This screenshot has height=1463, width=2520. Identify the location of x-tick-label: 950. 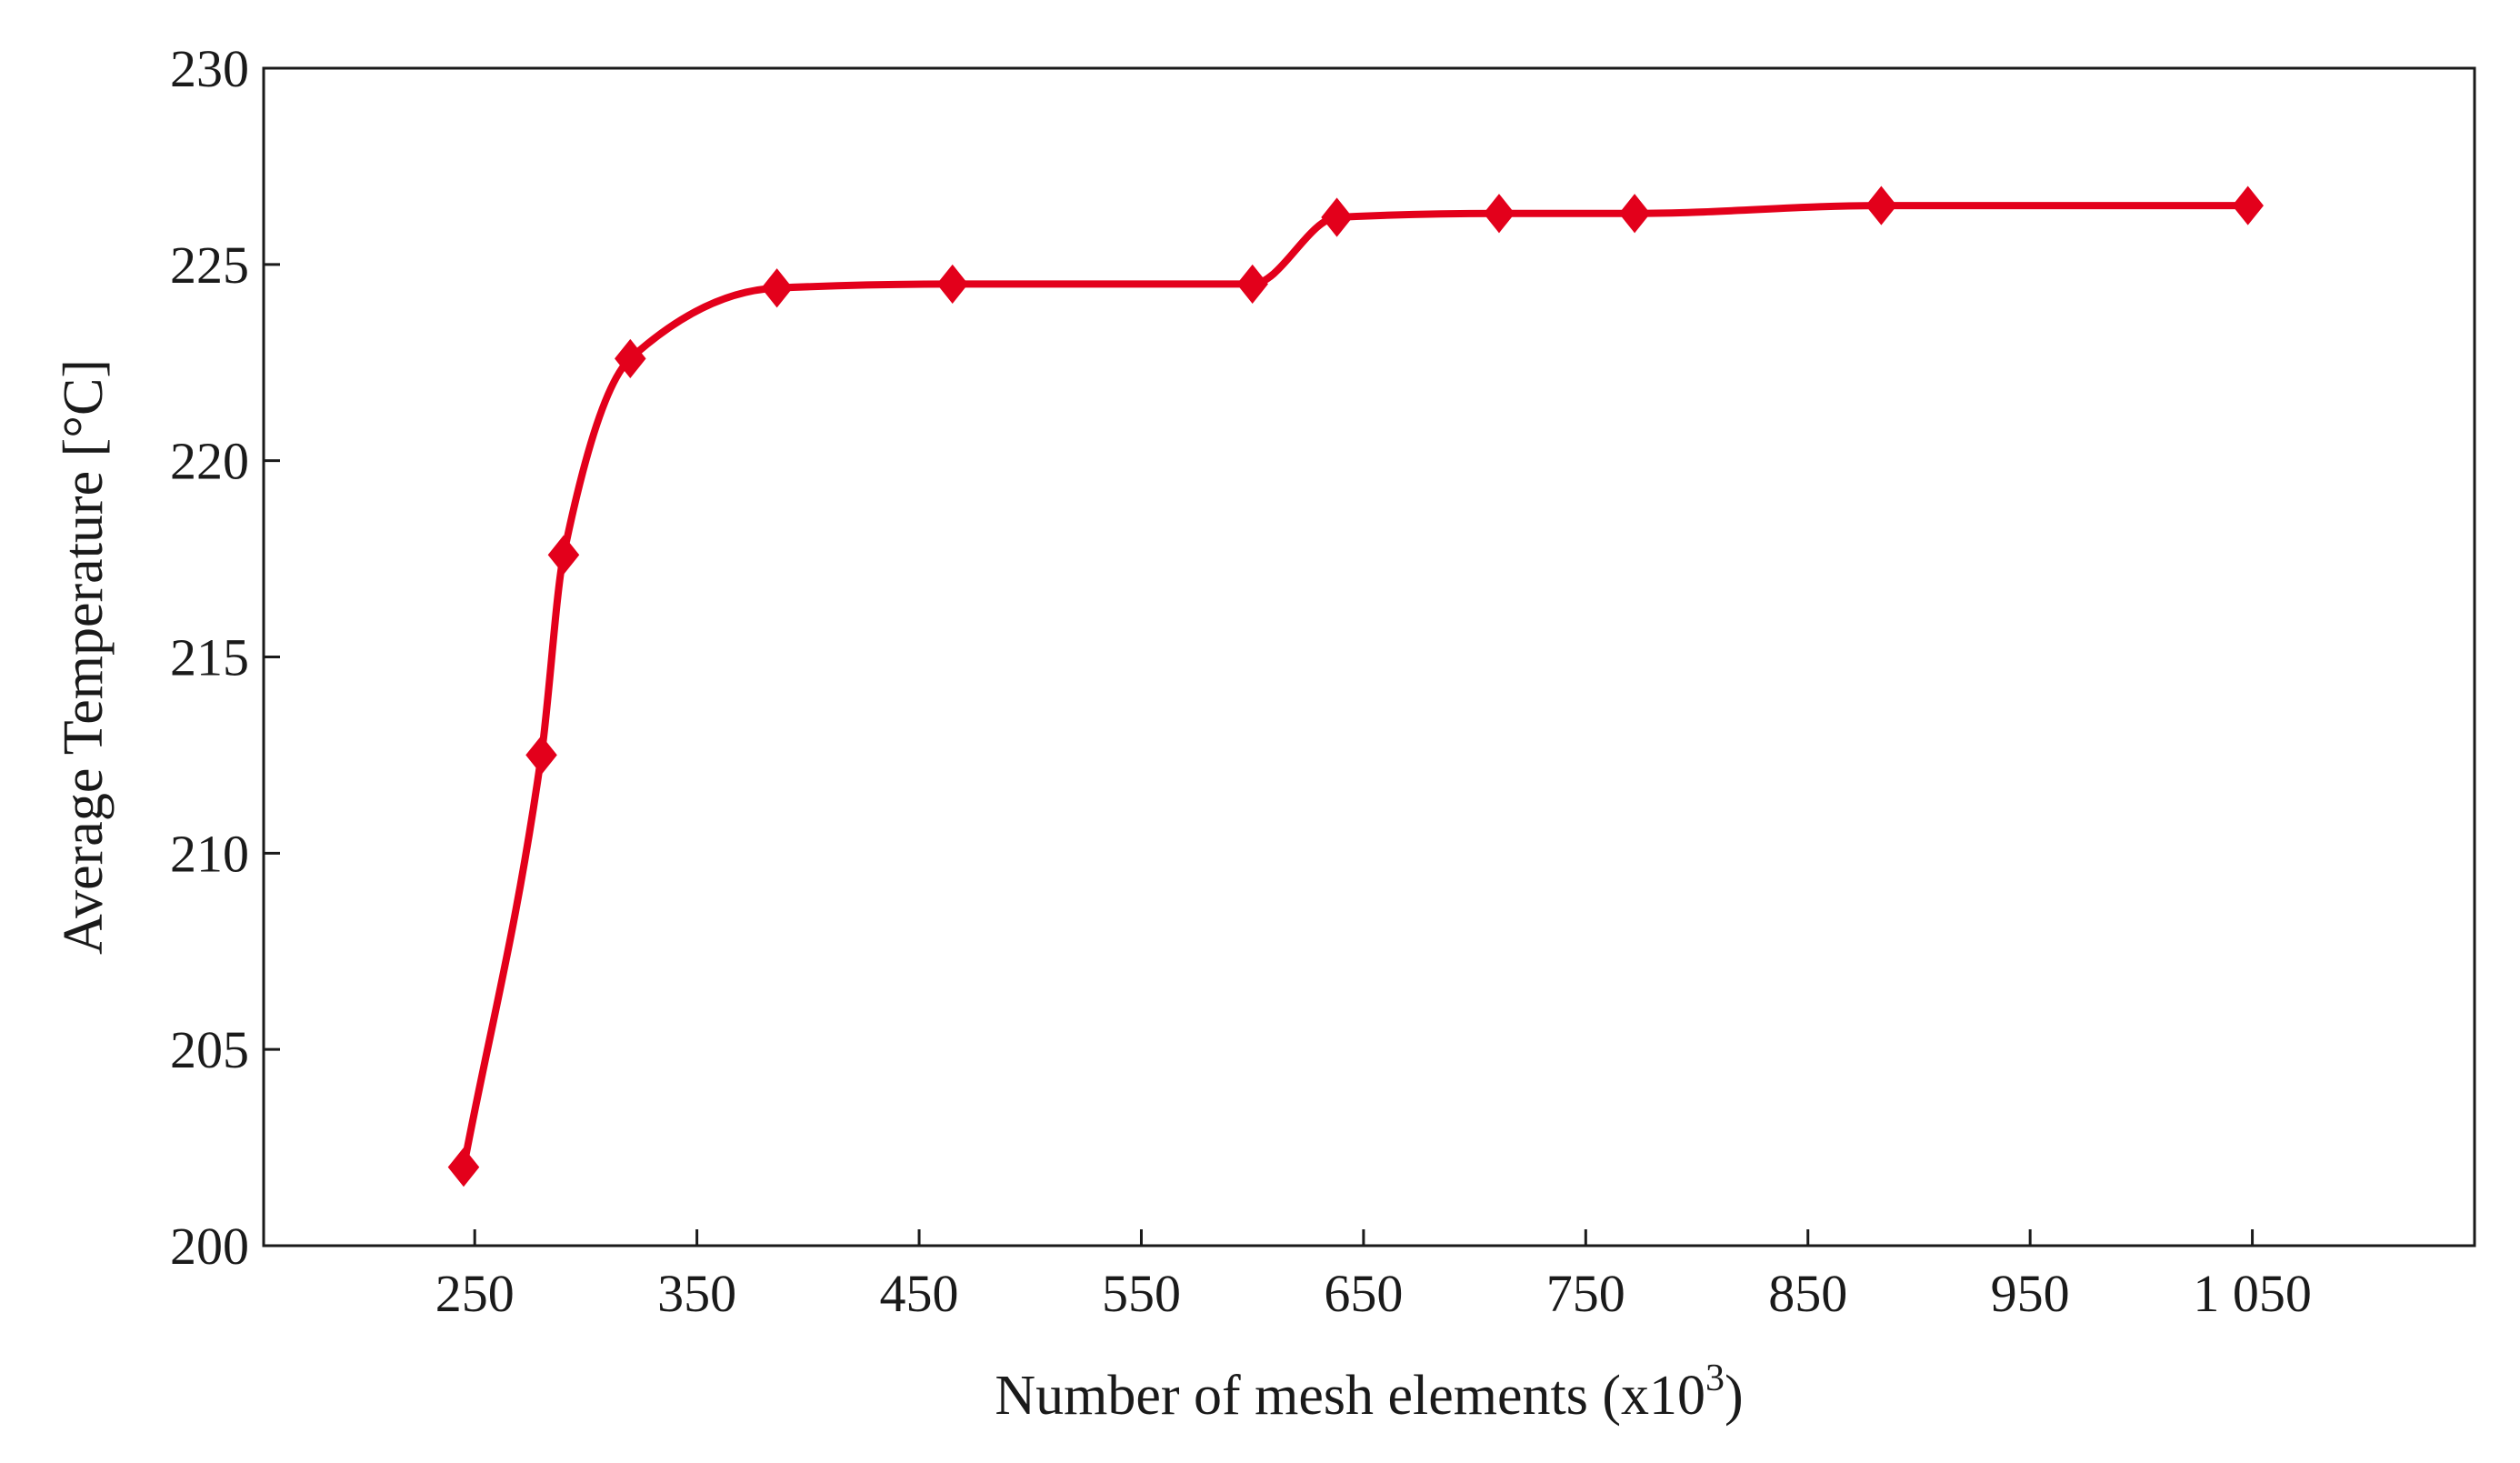
(2030, 1293).